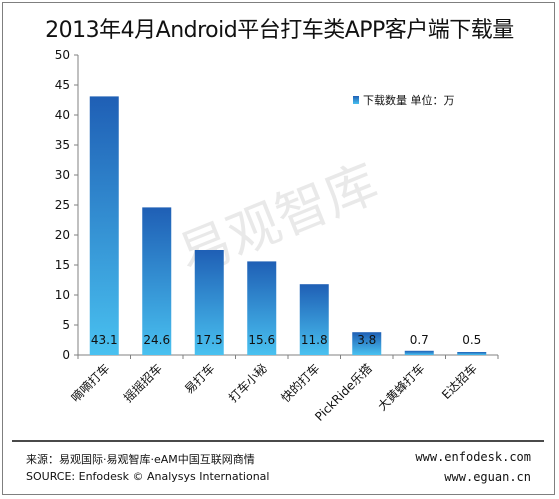 This screenshot has width=559, height=499. What do you see at coordinates (62, 235) in the screenshot?
I see `y-tick-label: 20` at bounding box center [62, 235].